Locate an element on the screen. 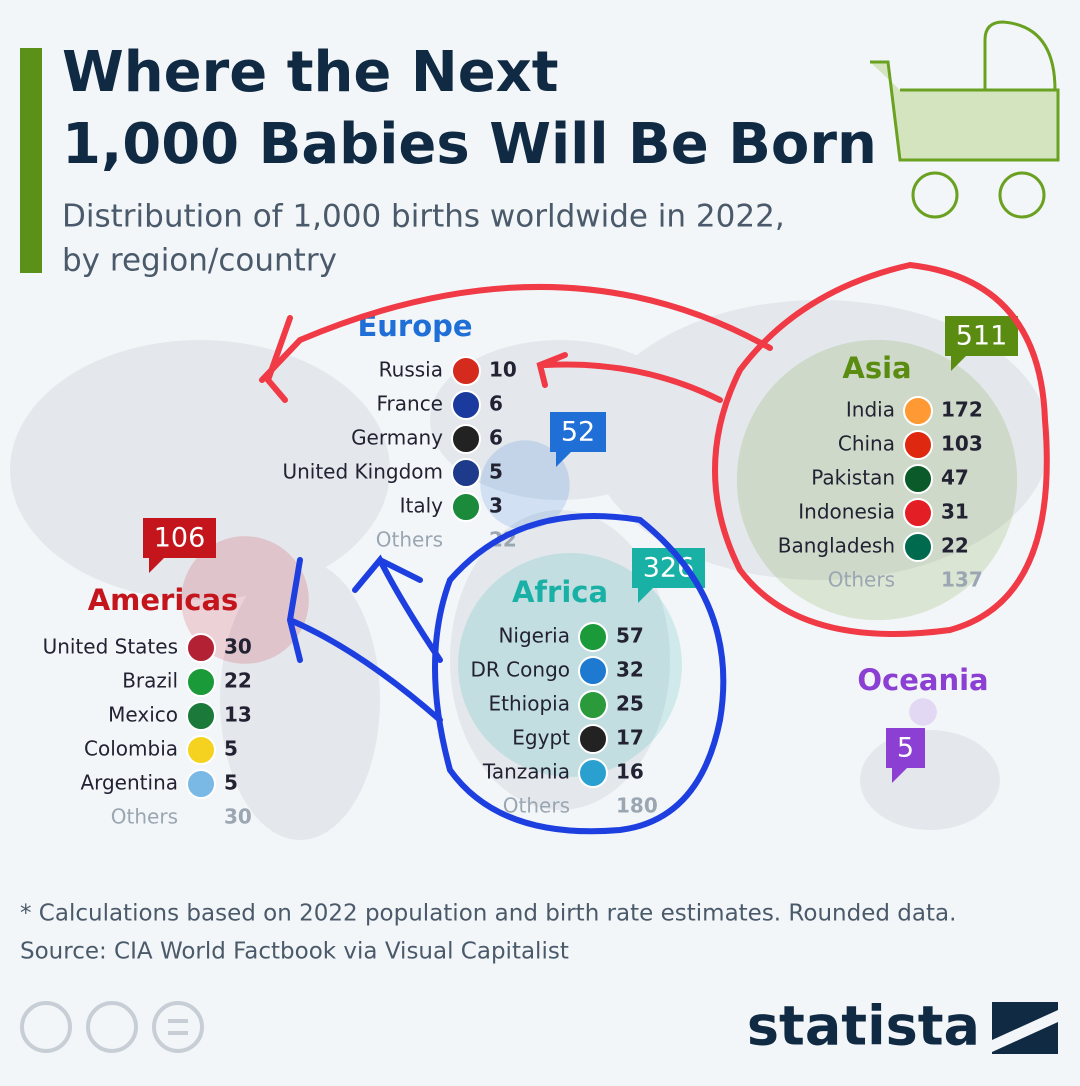 The width and height of the screenshot is (1080, 1086). country-name: Egypt is located at coordinates (541, 738).